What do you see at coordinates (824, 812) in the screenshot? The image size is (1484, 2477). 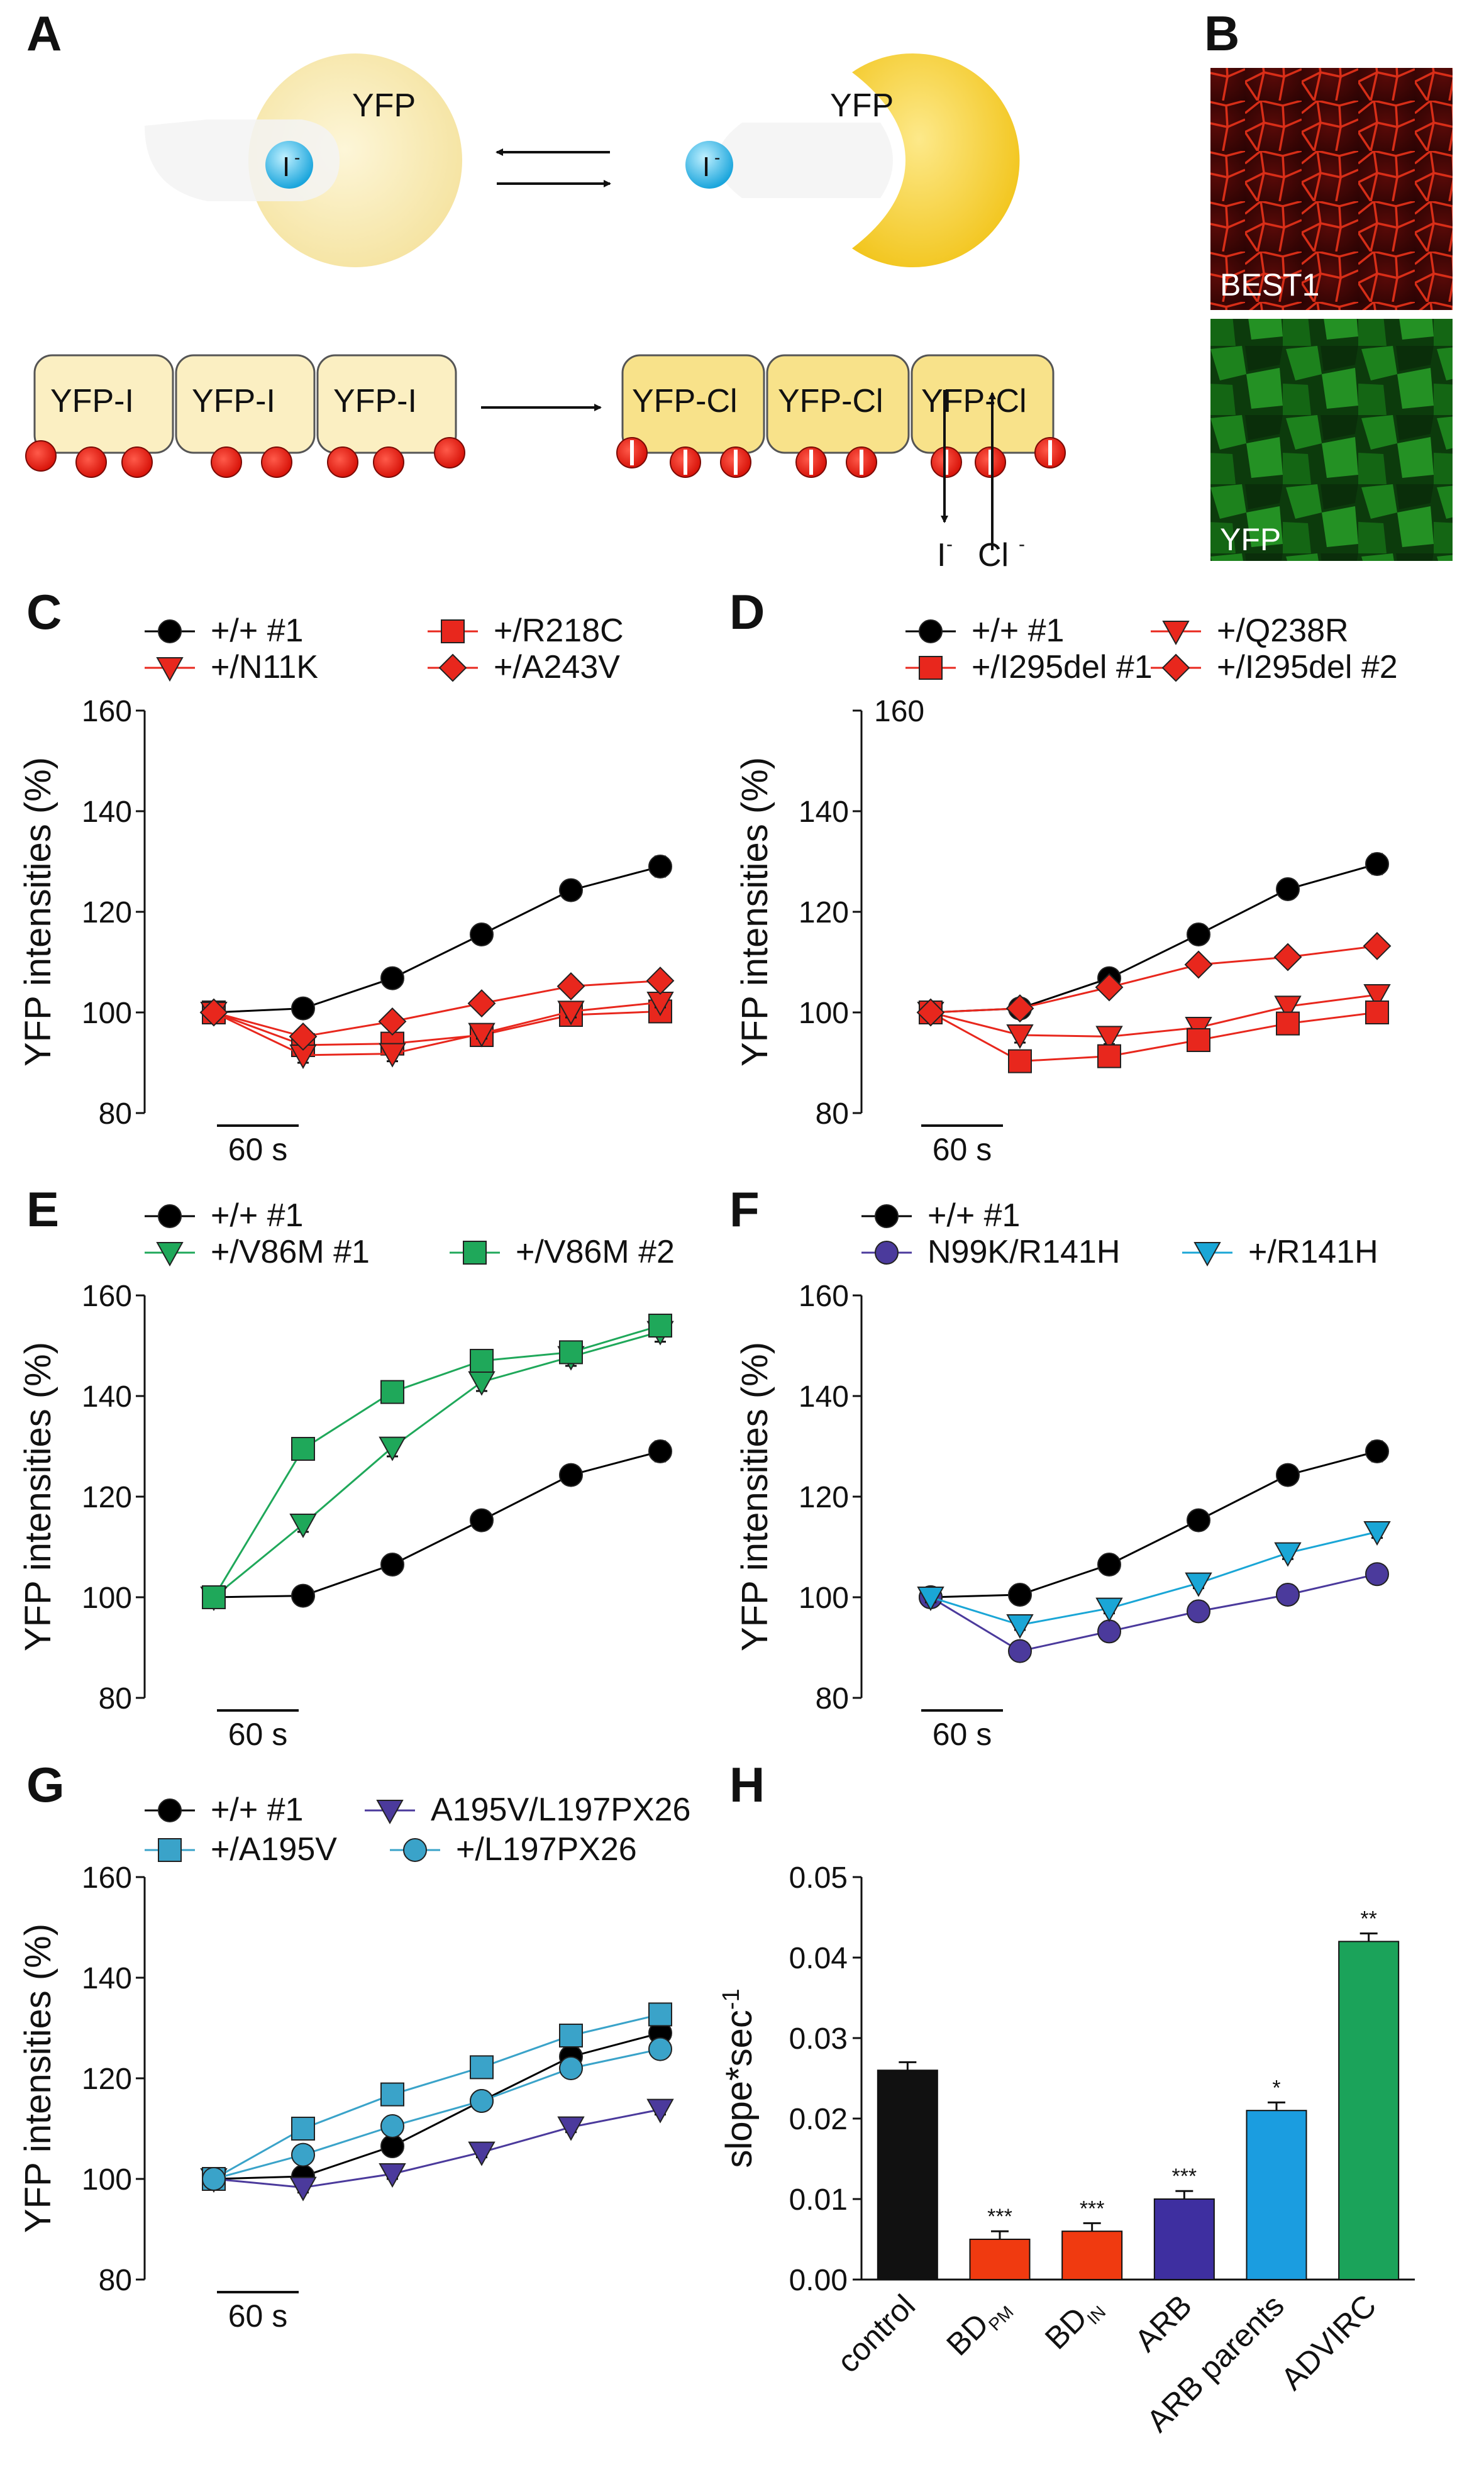 I see `y-tick-label-140: 140` at bounding box center [824, 812].